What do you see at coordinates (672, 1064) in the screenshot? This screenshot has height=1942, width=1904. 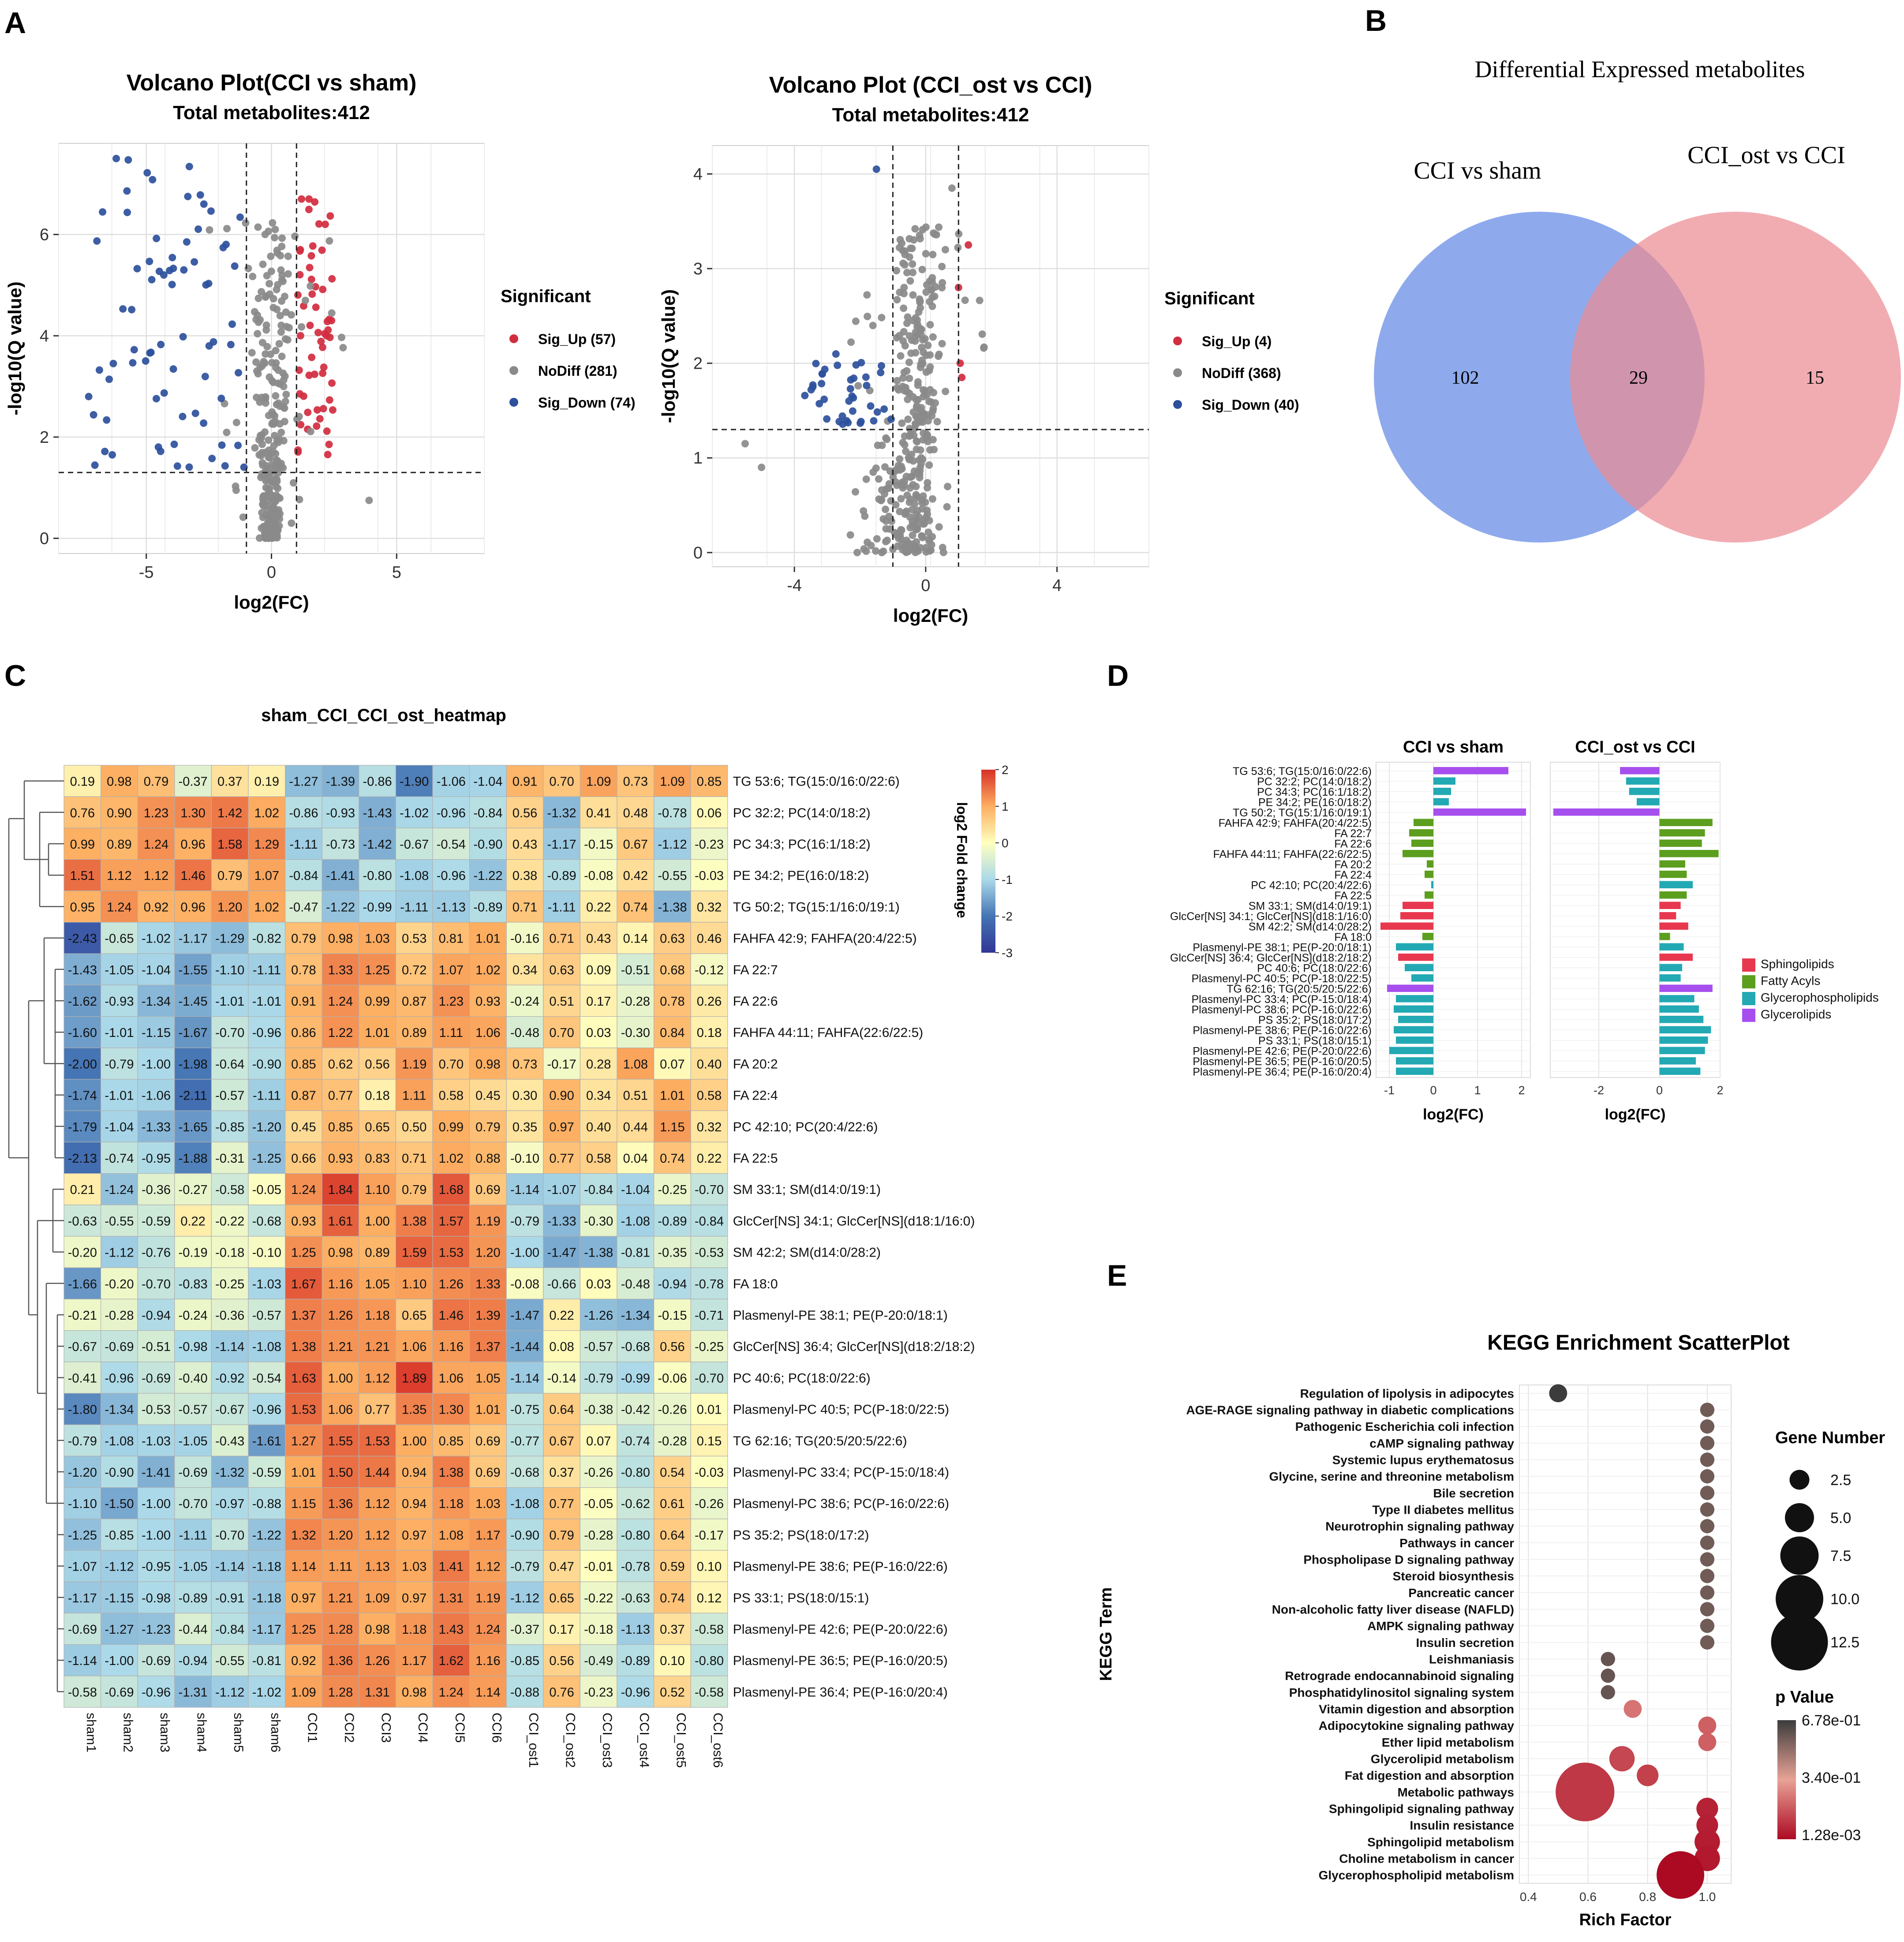 I see `heatmap-cell-value: 0.07` at bounding box center [672, 1064].